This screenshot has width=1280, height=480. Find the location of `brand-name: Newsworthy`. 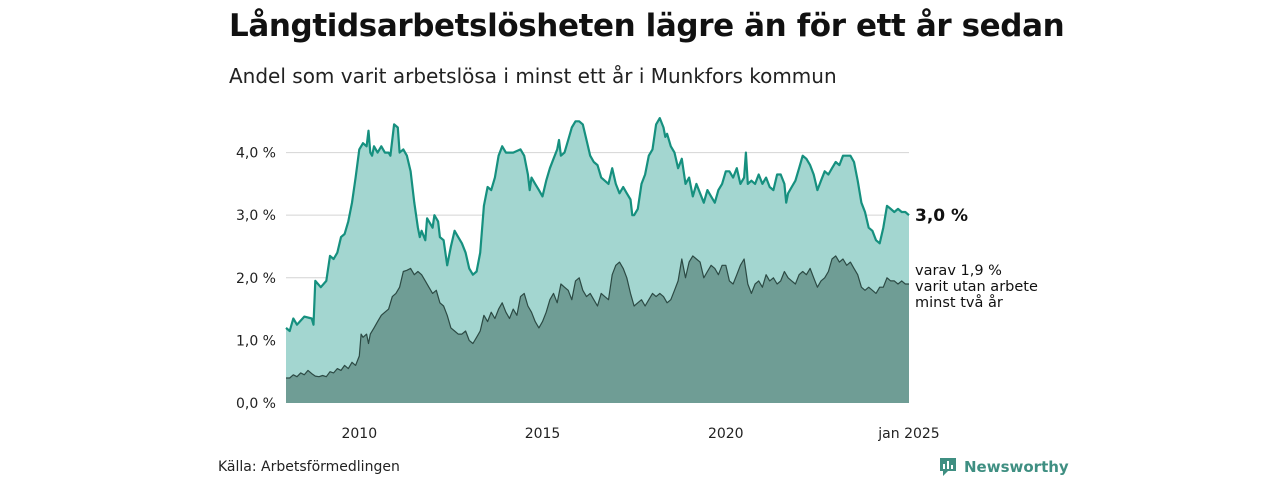

brand-name: Newsworthy is located at coordinates (1016, 467).